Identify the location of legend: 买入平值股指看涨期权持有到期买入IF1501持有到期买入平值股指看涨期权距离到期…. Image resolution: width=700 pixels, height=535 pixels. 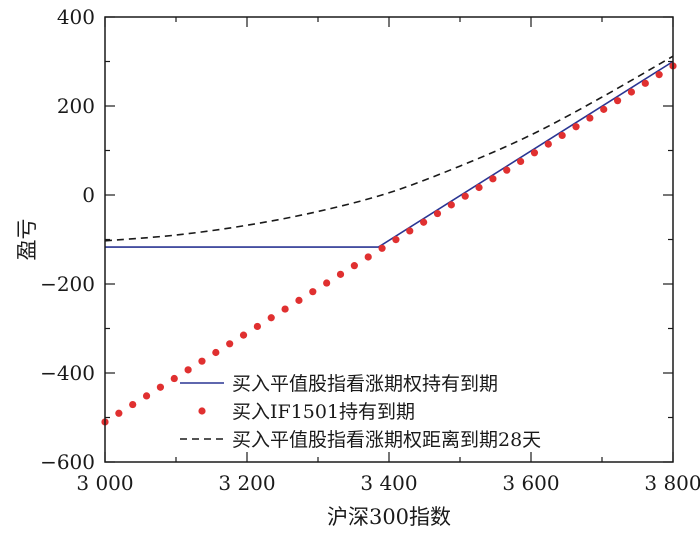
(360, 412).